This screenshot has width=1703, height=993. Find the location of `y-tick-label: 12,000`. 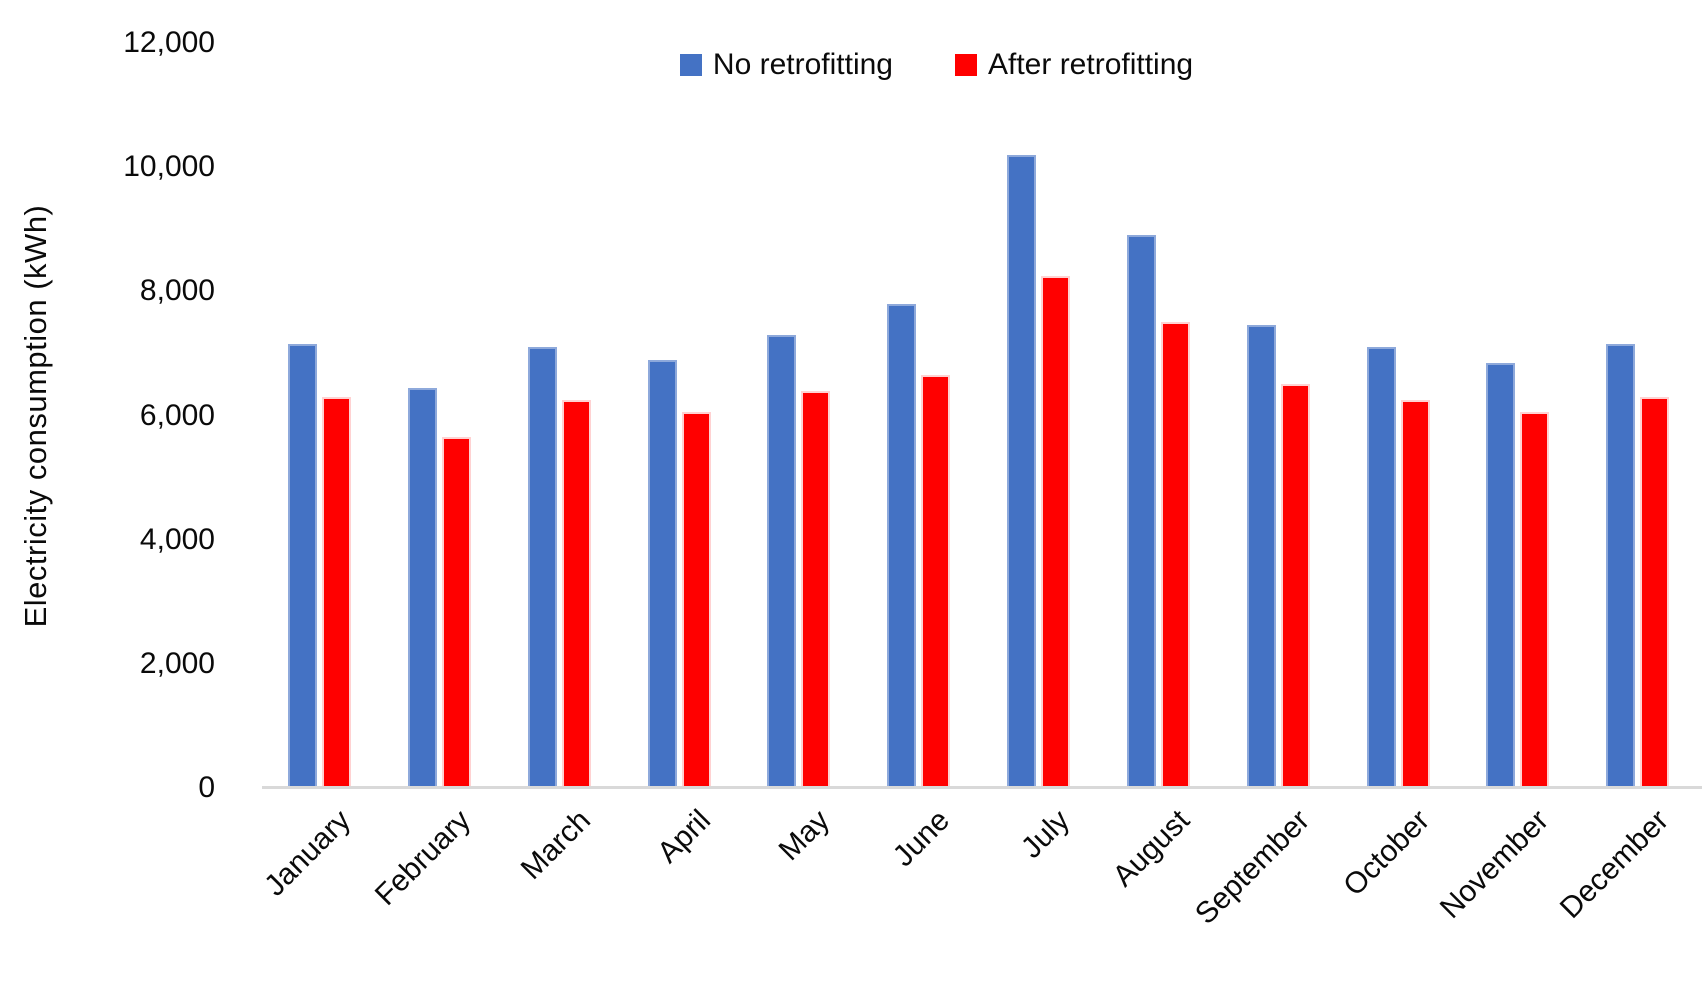

y-tick-label: 12,000 is located at coordinates (169, 42).